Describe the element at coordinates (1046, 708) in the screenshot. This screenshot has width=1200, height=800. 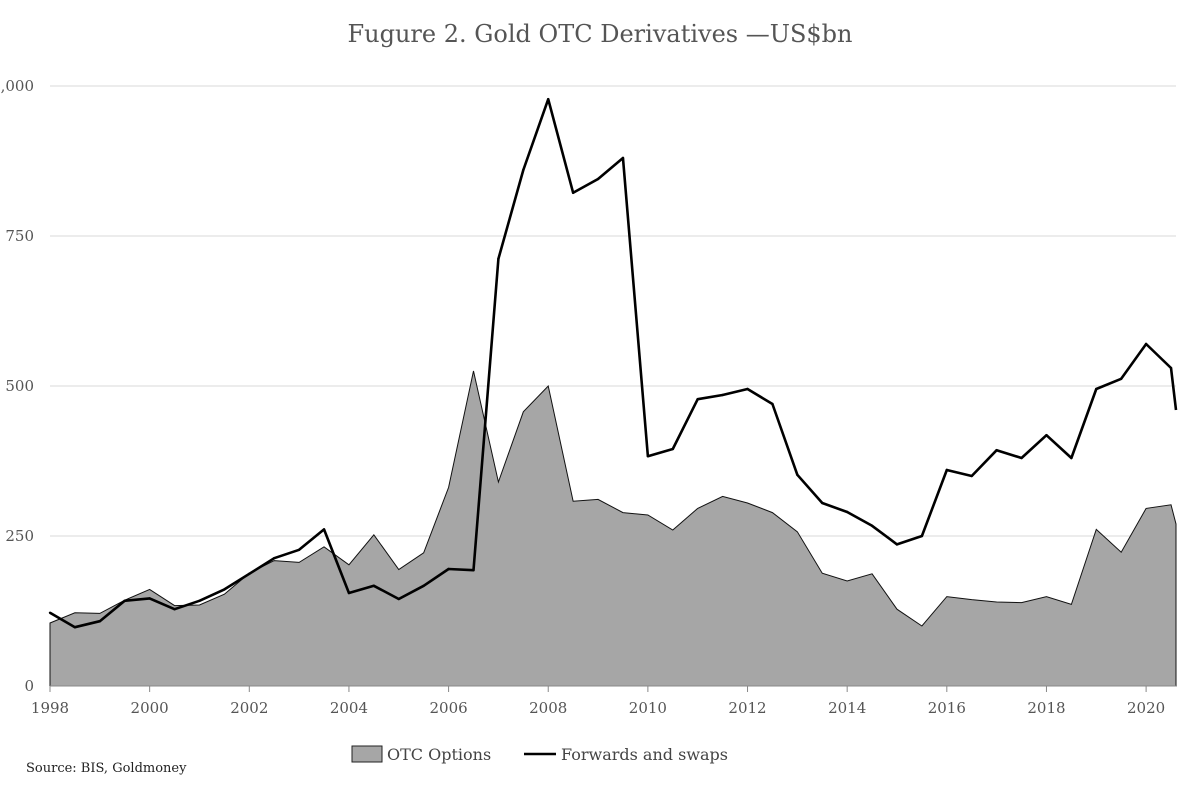
I see `x-tick-label-2018: 2018` at that location.